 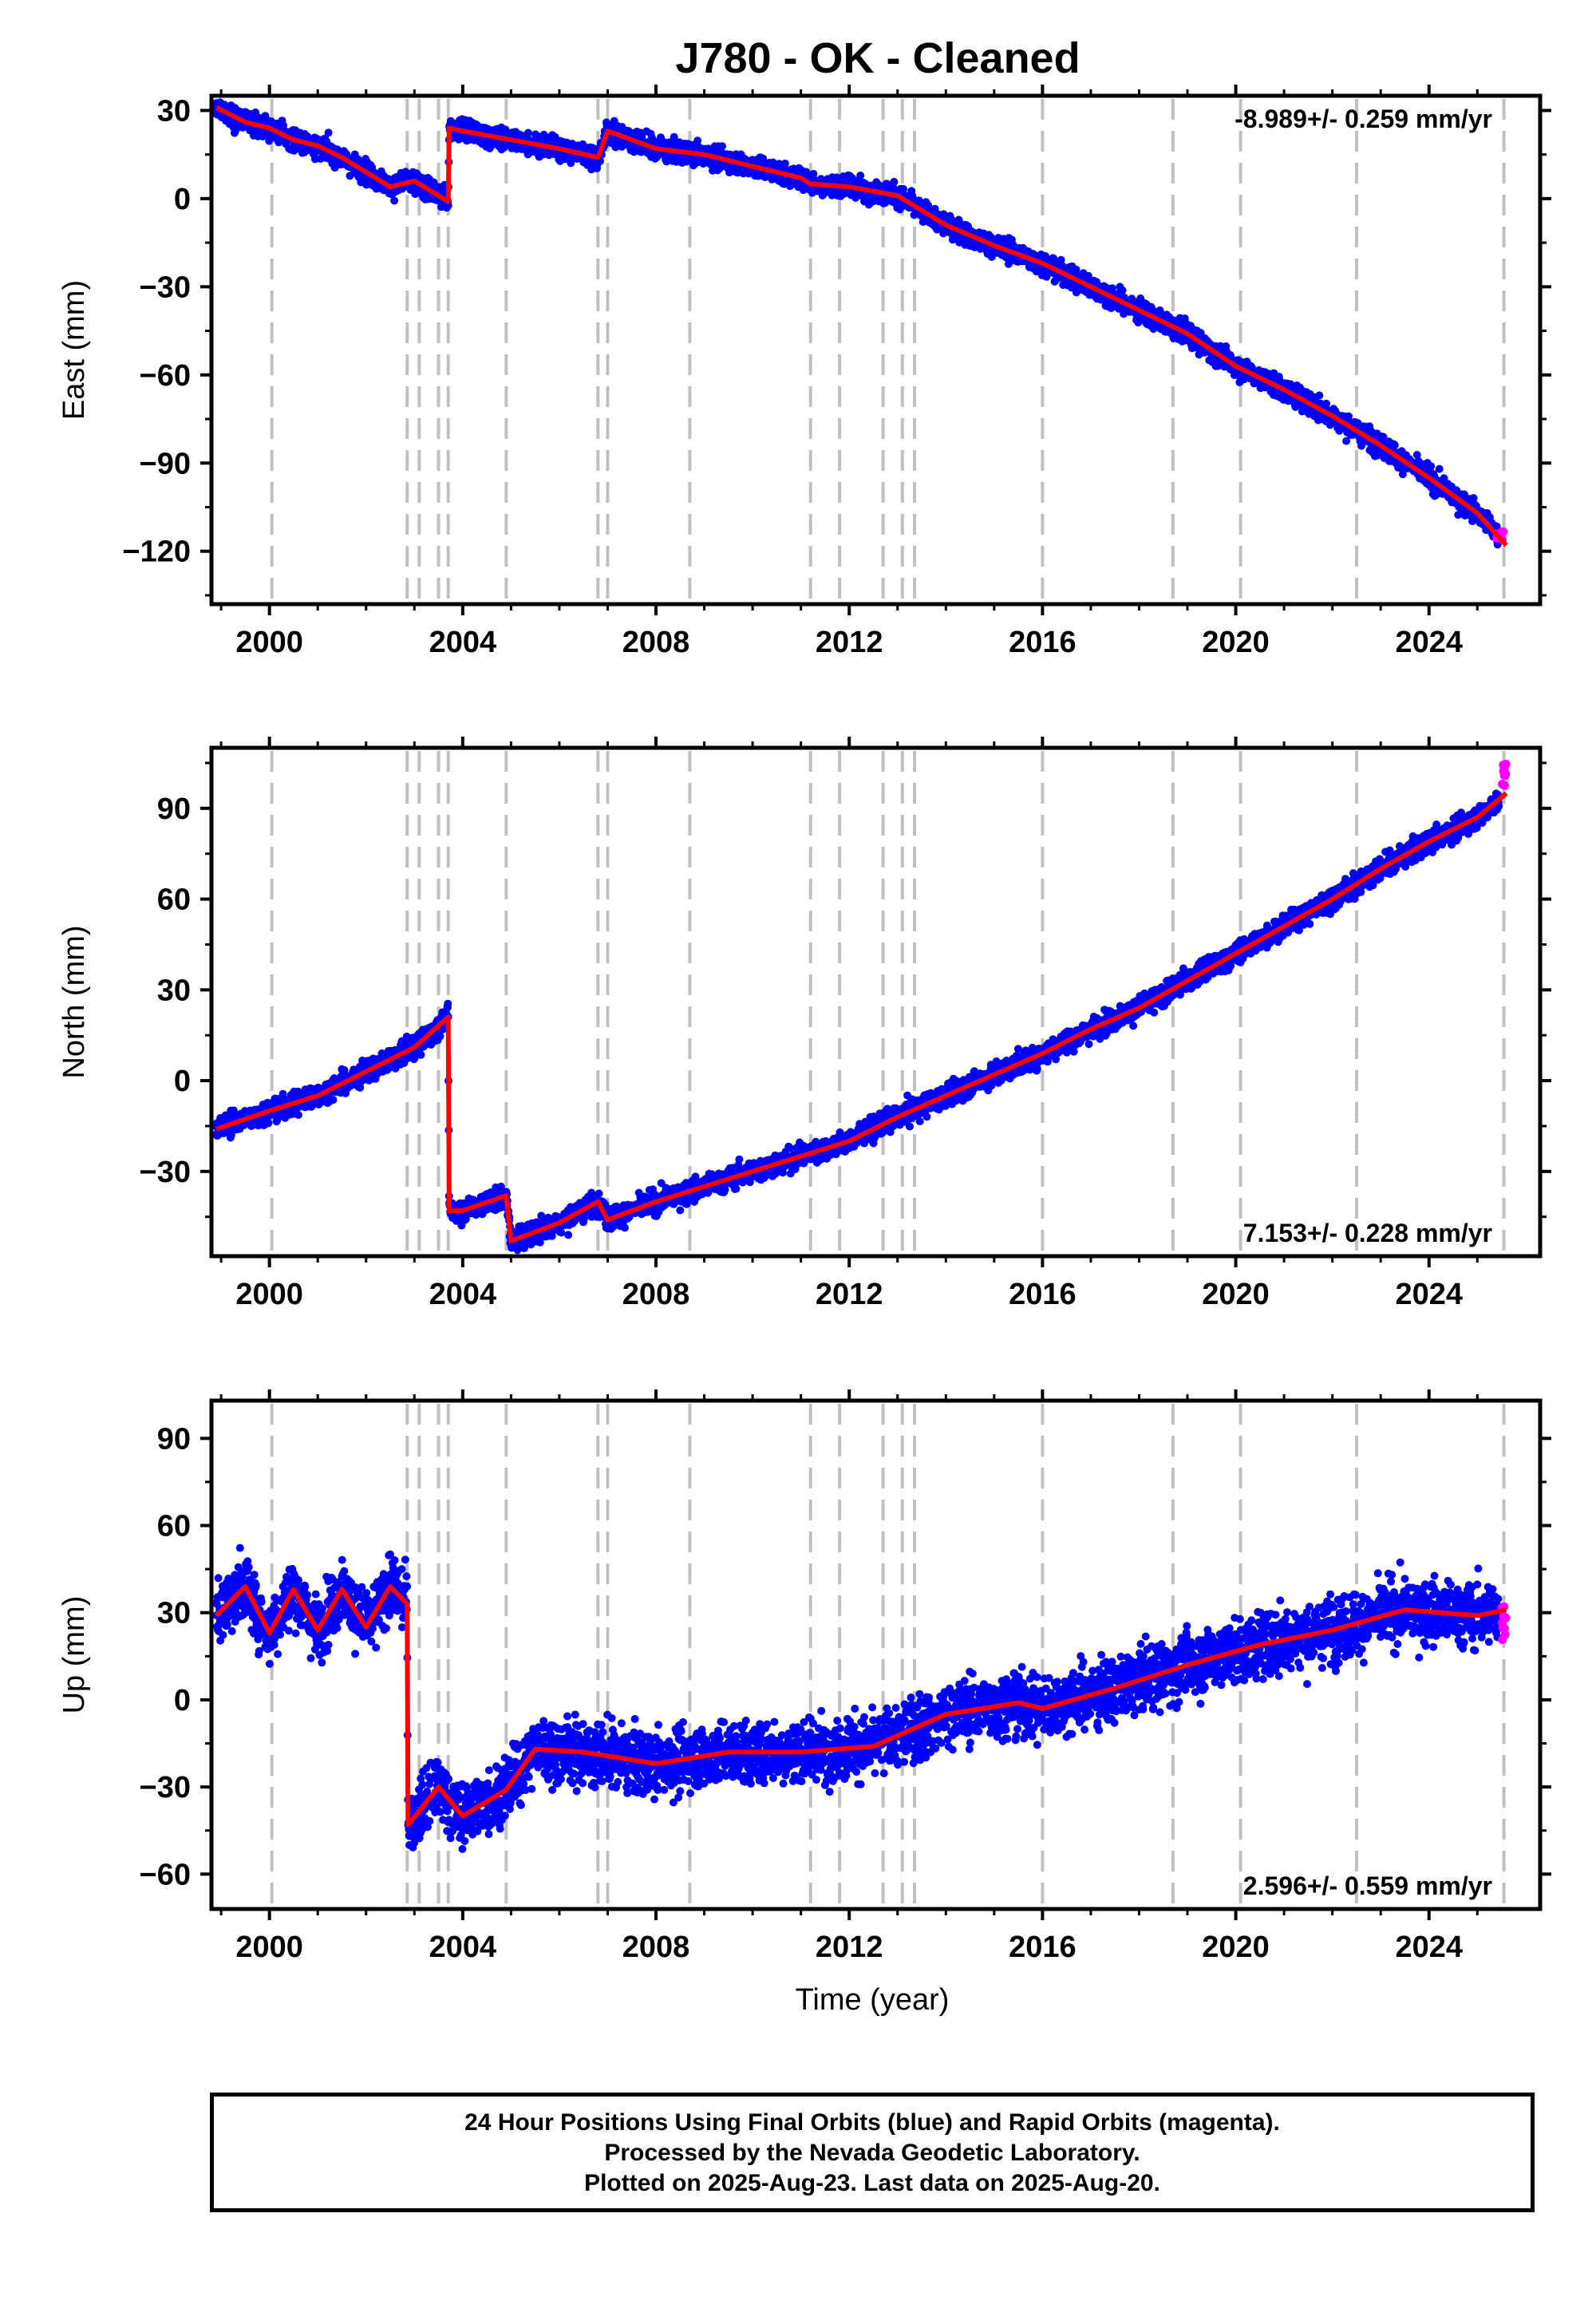 I want to click on chart-title: J780 - OK - Cleaned, so click(x=878, y=58).